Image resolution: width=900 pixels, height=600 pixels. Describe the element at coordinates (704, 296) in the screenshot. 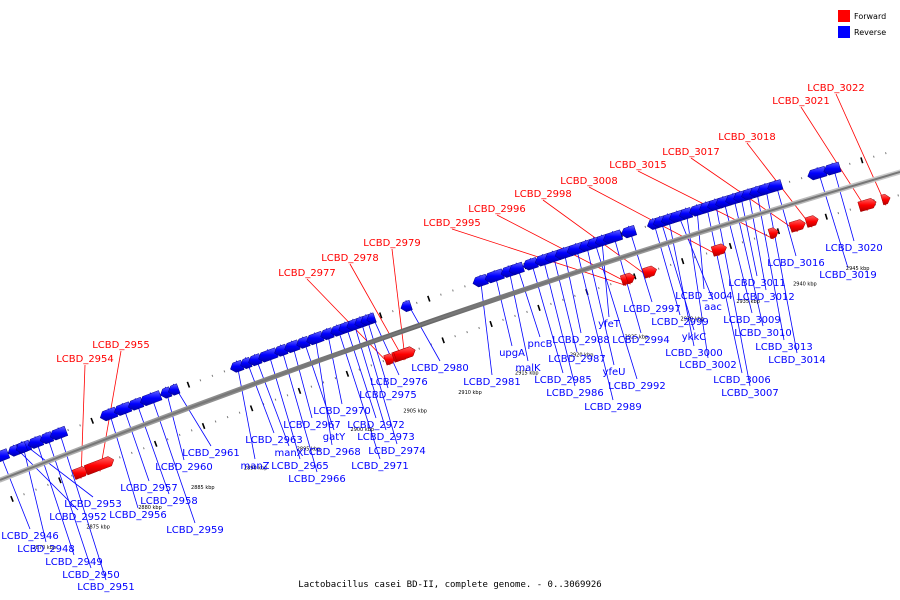

I see `reverse-gene-label: LCBD_3004` at that location.